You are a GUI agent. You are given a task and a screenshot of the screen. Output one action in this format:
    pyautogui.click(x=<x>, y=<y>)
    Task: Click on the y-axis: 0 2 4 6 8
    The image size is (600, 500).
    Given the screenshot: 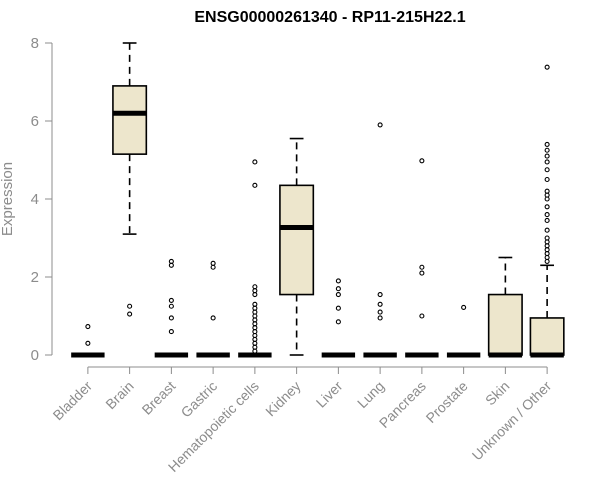 What is the action you would take?
    pyautogui.click(x=42, y=199)
    